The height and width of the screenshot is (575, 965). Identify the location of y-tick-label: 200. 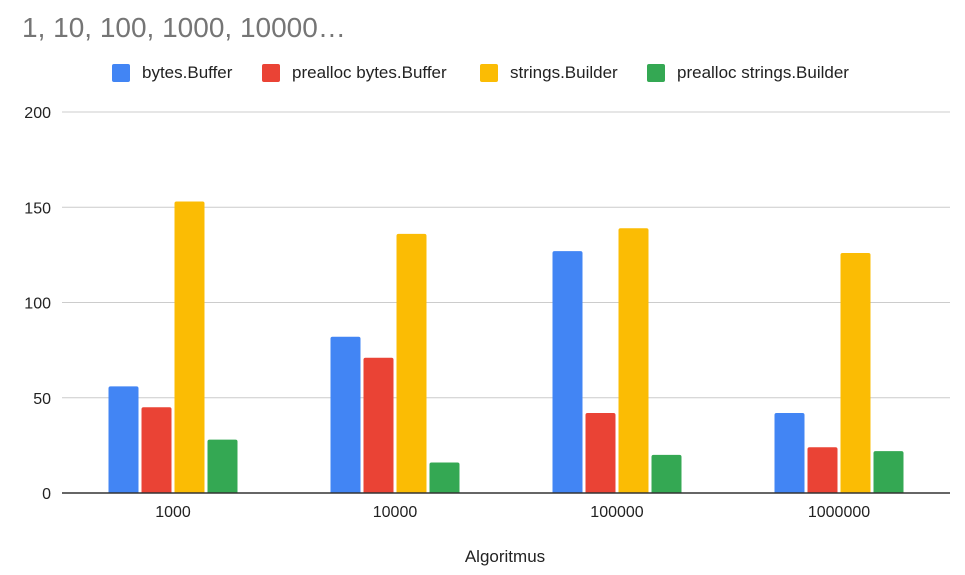
(37, 113).